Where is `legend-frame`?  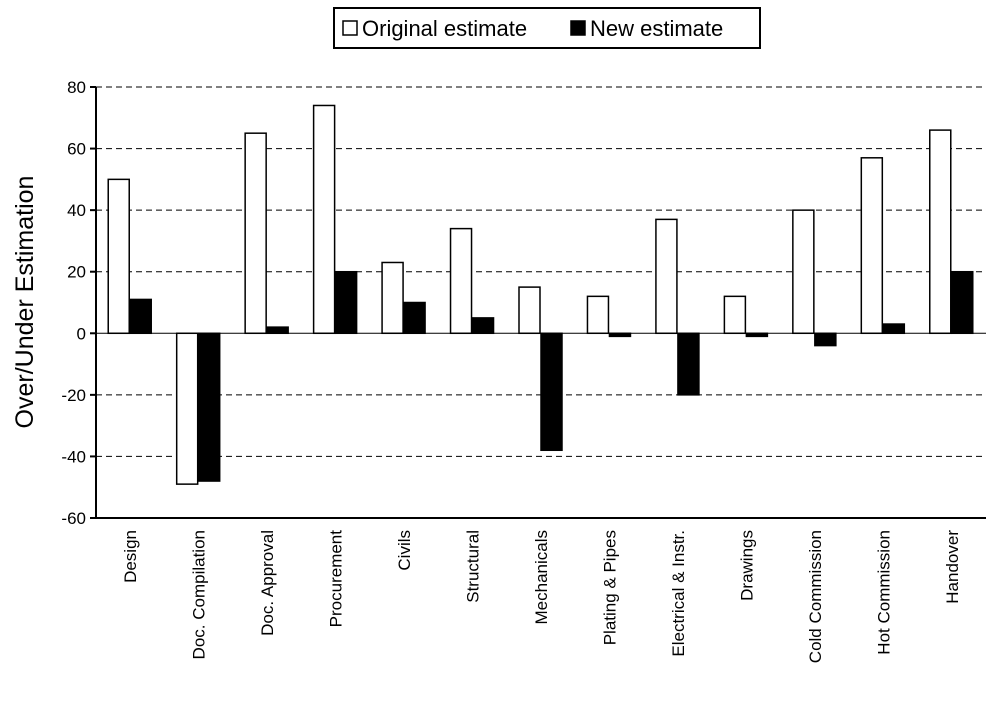 legend-frame is located at coordinates (547, 28).